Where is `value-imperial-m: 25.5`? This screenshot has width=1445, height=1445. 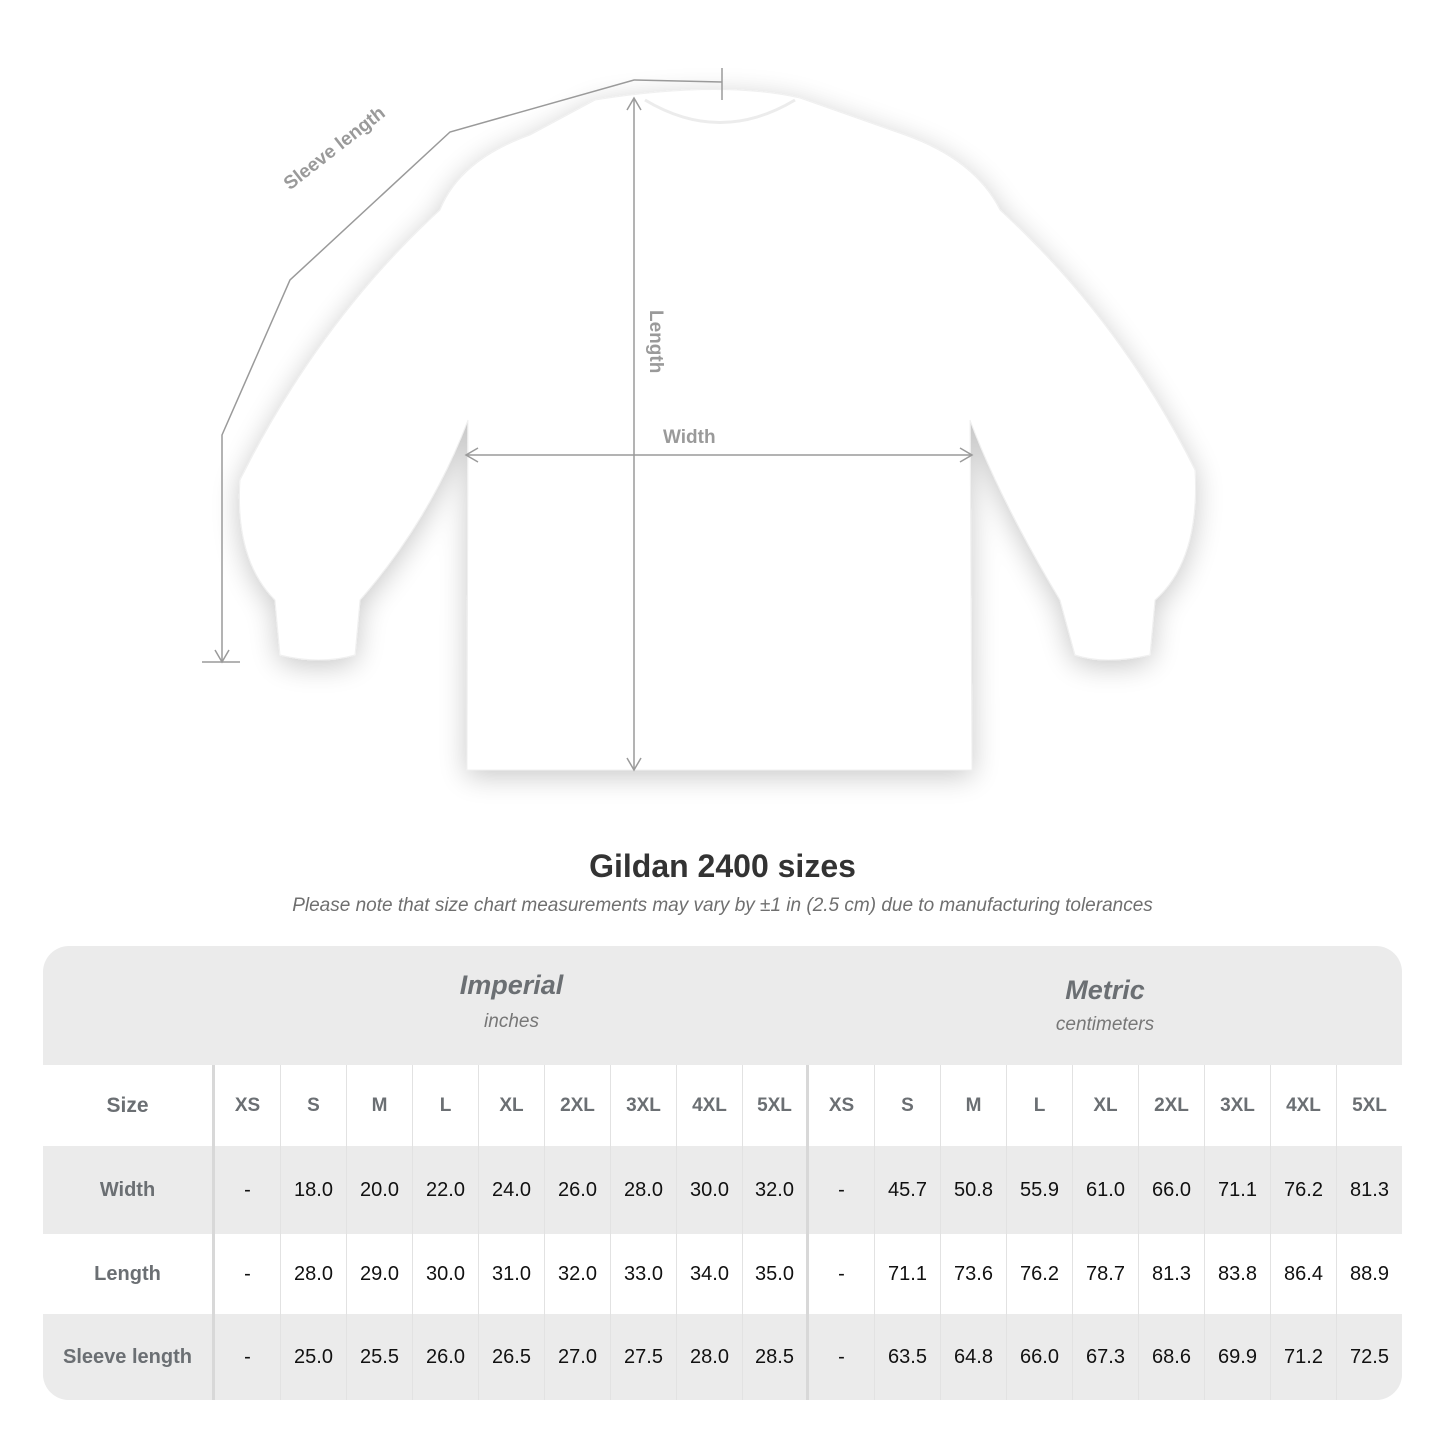 value-imperial-m: 25.5 is located at coordinates (380, 1357).